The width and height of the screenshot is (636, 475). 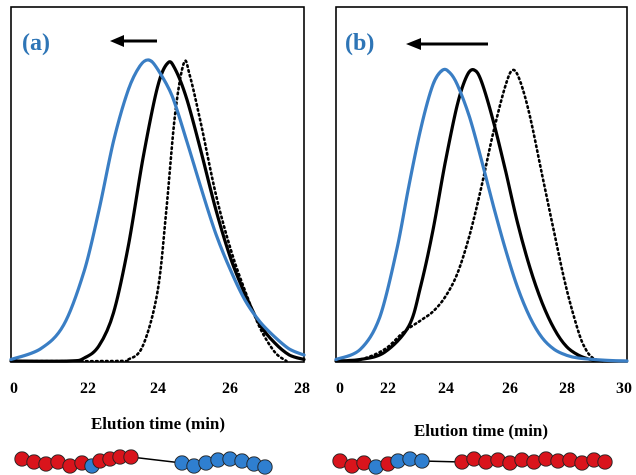 What do you see at coordinates (481, 430) in the screenshot?
I see `panel-b-x-axis-label: Elution time (min)` at bounding box center [481, 430].